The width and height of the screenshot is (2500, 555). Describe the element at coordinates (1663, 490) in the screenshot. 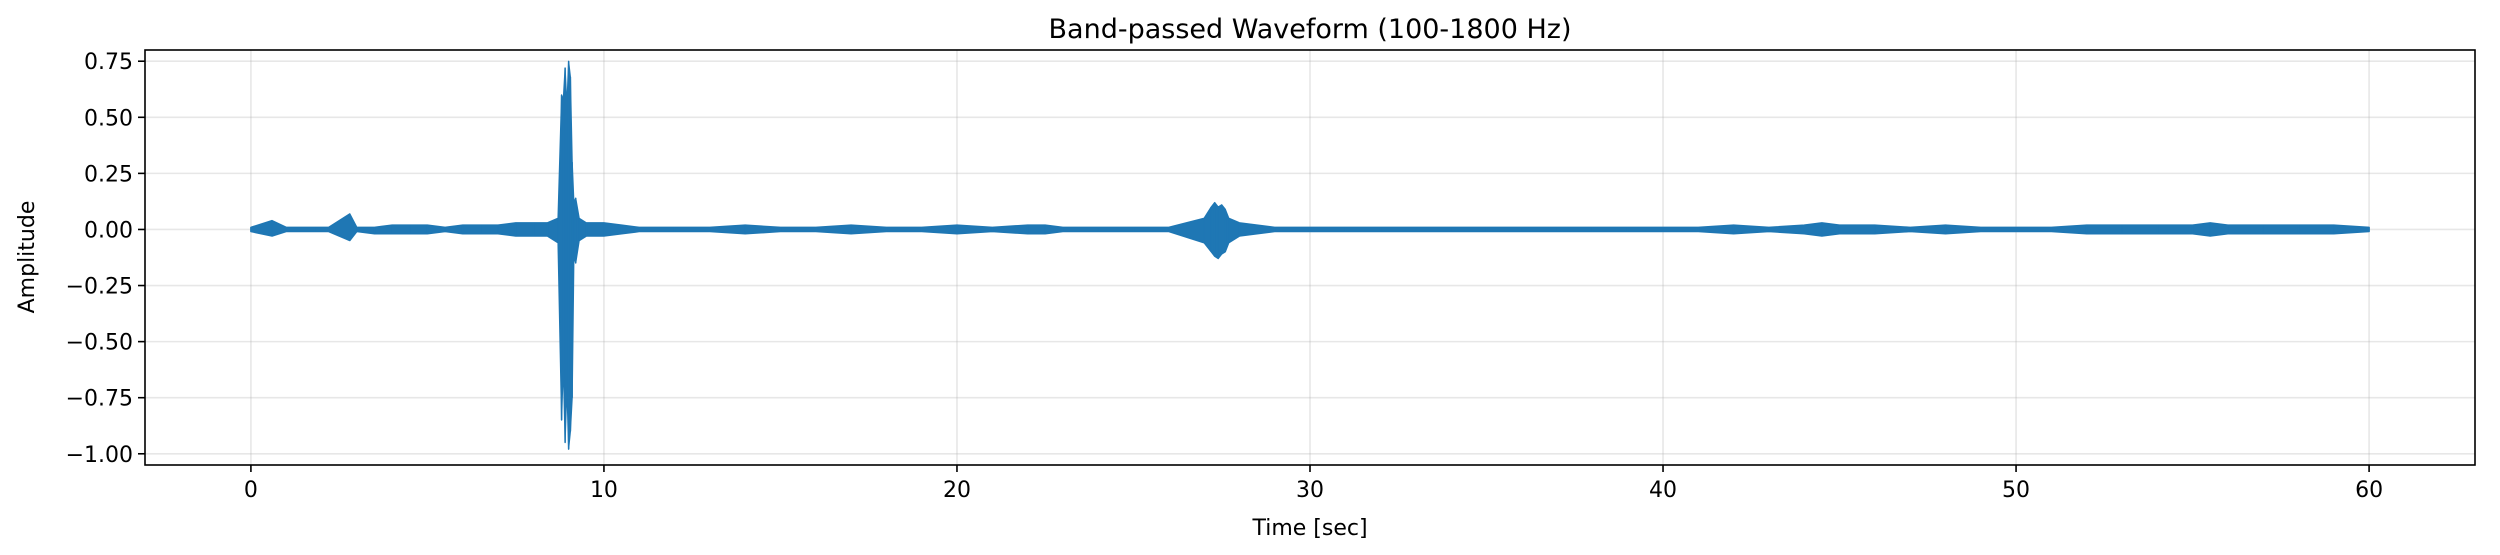

I see `x-tick-label: 40` at that location.